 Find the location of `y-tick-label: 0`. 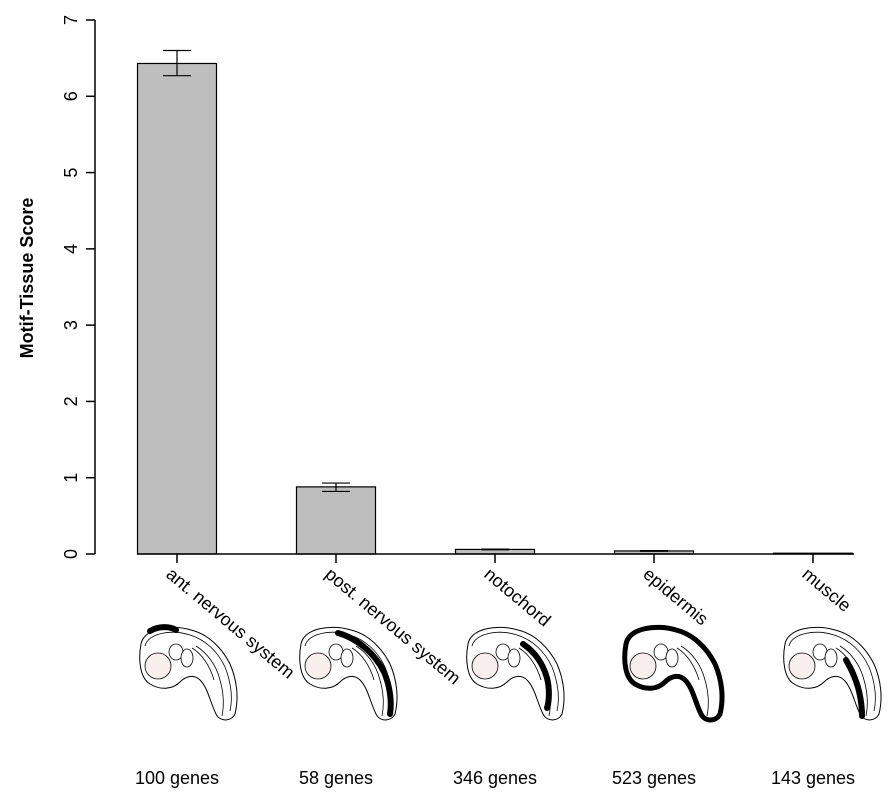

y-tick-label: 0 is located at coordinates (71, 554).